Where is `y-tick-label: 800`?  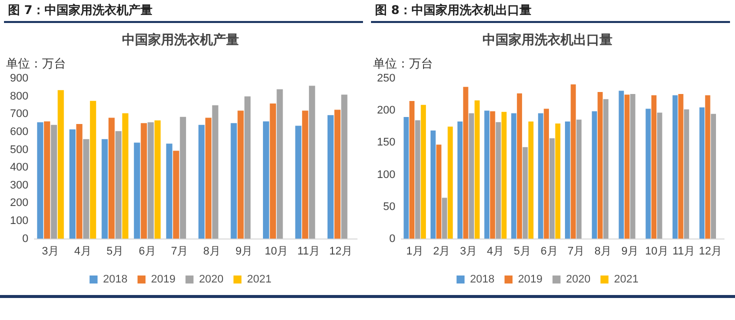
y-tick-label: 800 is located at coordinates (19, 96).